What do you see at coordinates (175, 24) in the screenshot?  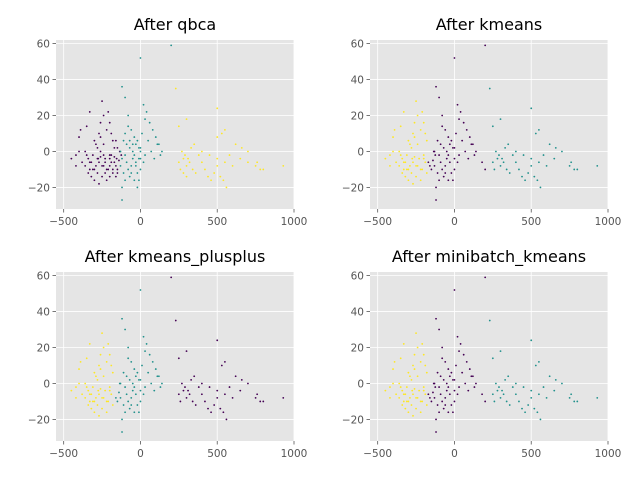 I see `subplot-title: After qbca` at bounding box center [175, 24].